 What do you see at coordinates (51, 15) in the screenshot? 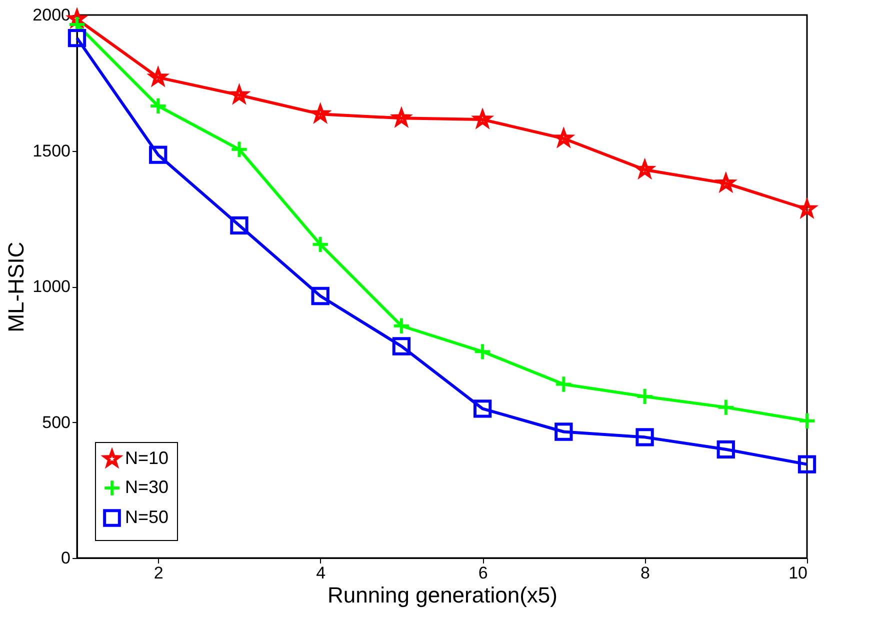
I see `y-tick-label: 2000` at bounding box center [51, 15].